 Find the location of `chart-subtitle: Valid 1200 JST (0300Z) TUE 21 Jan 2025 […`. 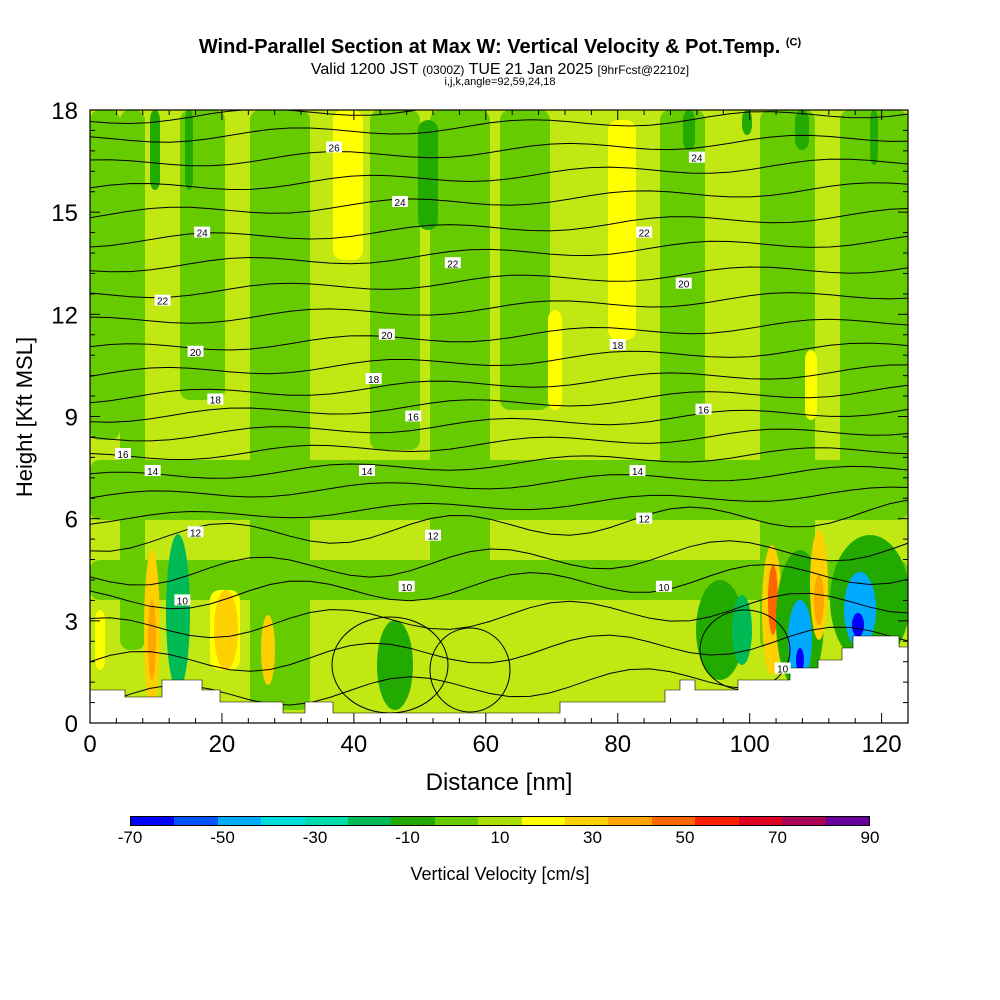

chart-subtitle: Valid 1200 JST (0300Z) TUE 21 Jan 2025 [… is located at coordinates (500, 70).